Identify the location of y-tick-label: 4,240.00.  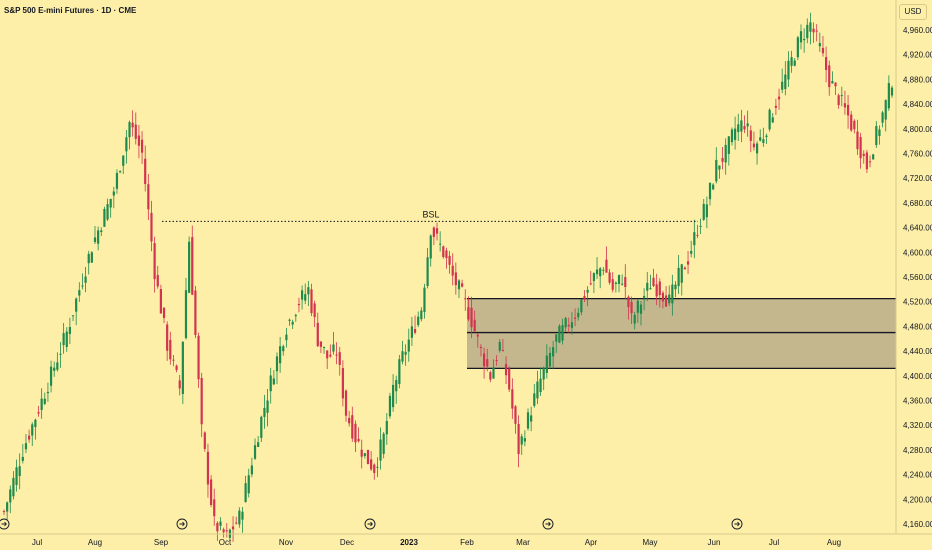
(917, 475).